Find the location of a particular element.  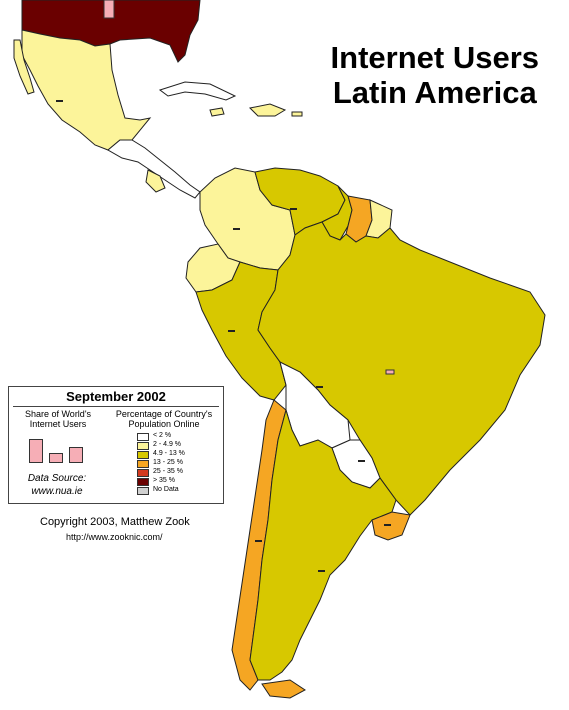

us-share-bar is located at coordinates (109, 9).